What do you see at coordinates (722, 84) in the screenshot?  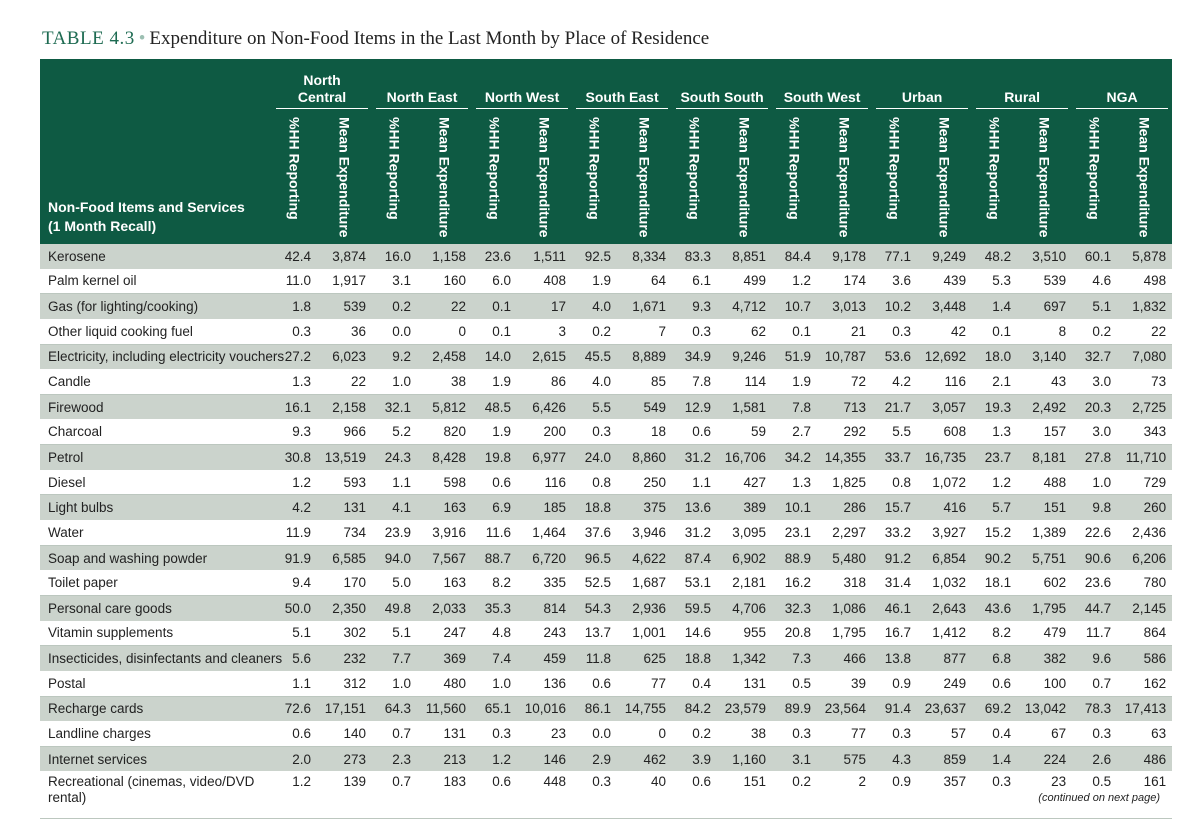 I see `group-header: South South` at bounding box center [722, 84].